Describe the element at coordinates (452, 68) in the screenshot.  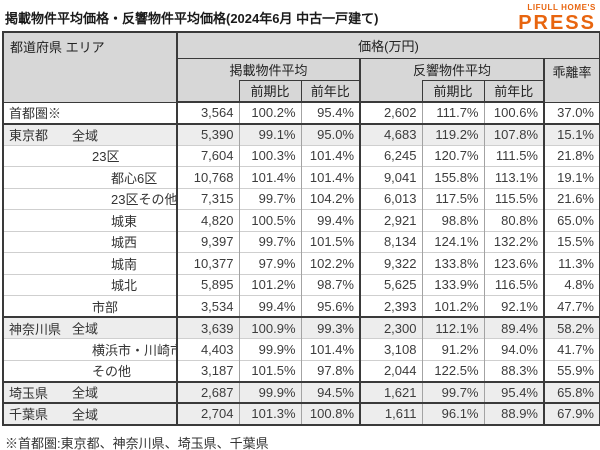
I see `inquiry-group-header: 反響物件平均` at that location.